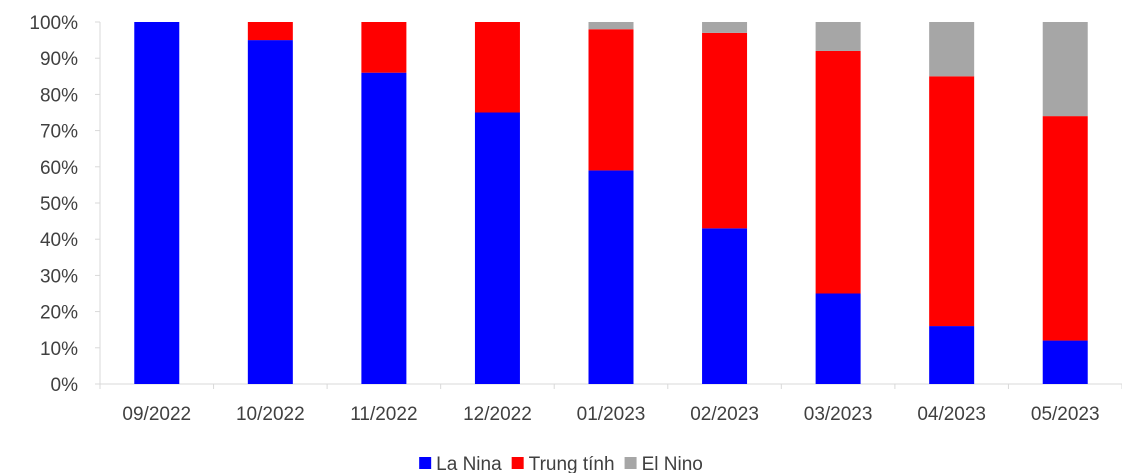  What do you see at coordinates (59, 313) in the screenshot?
I see `y-tick-label: 20%` at bounding box center [59, 313].